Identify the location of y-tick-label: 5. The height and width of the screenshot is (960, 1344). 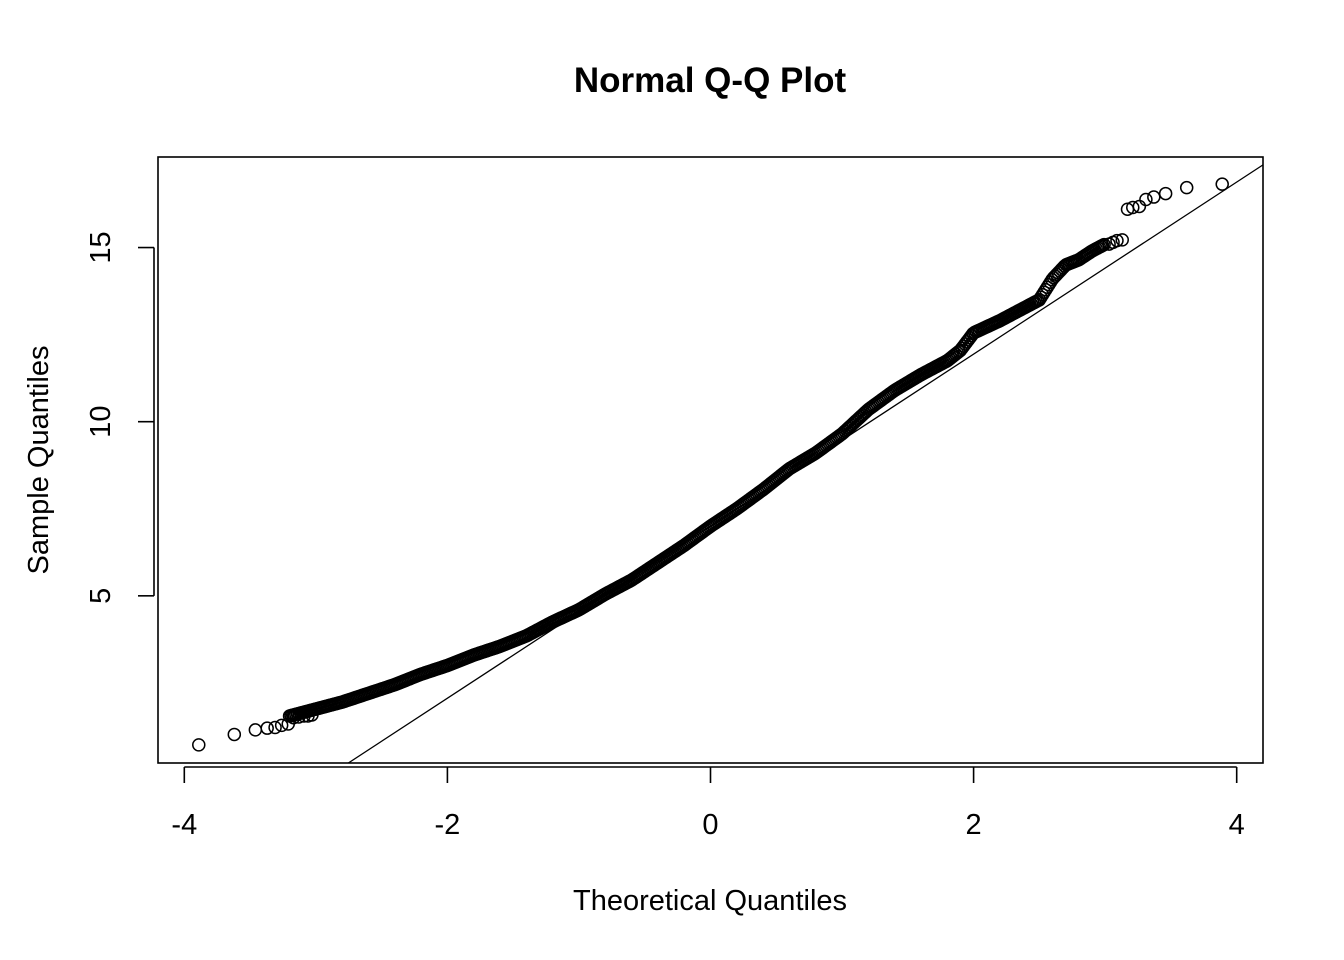
(101, 596).